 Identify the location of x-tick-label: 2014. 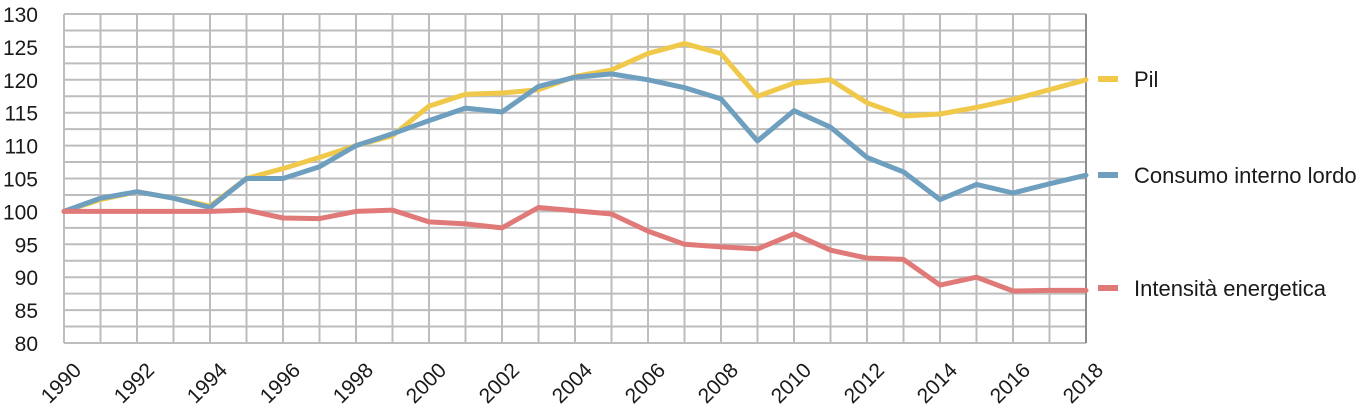
(938, 384).